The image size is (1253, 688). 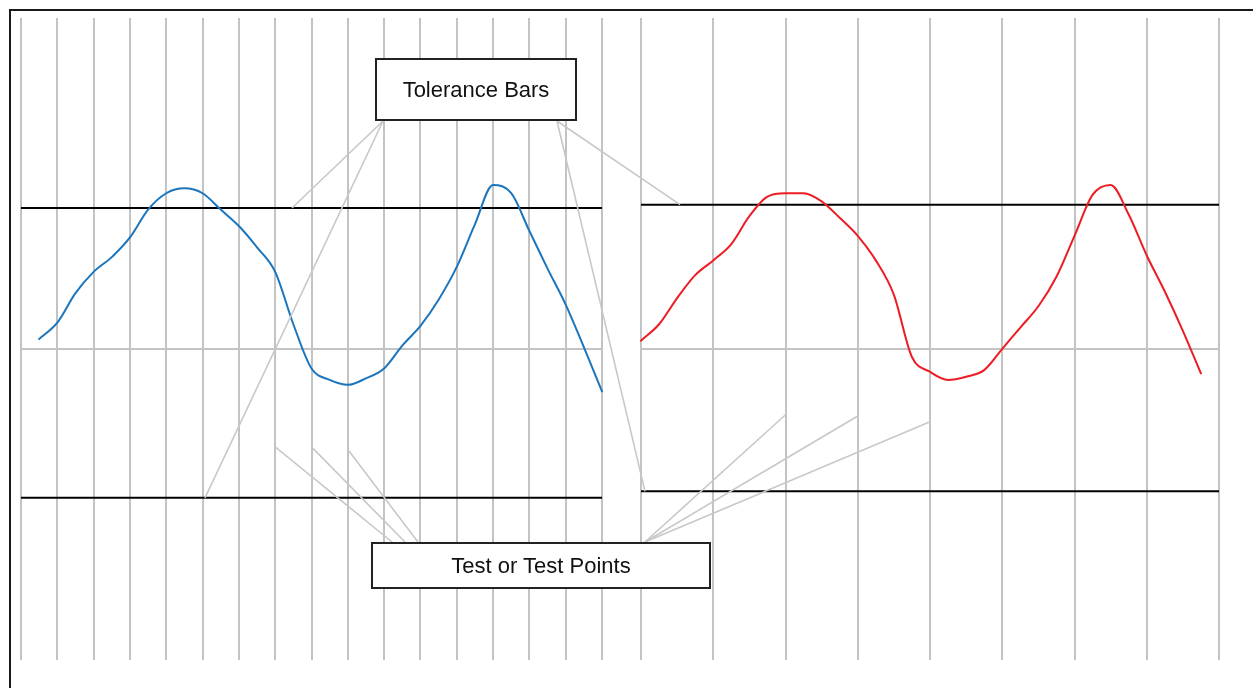 I want to click on text: Tolerance Bars, so click(x=476, y=89).